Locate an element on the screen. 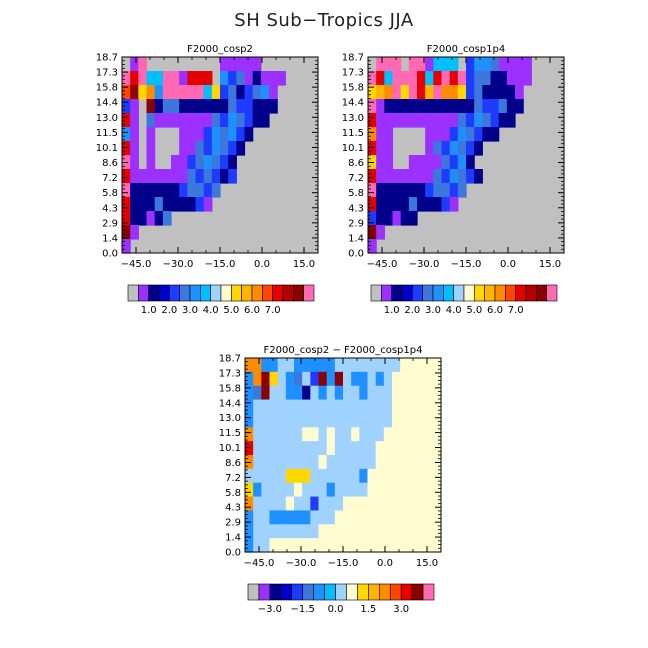  x-tick-label: −45.0 is located at coordinates (382, 264).